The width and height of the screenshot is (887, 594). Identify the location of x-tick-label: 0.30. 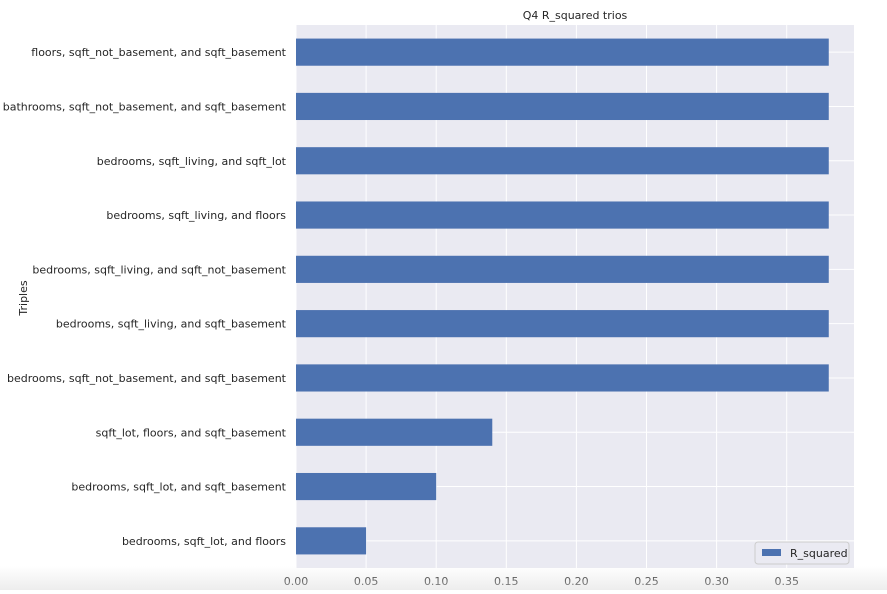
(716, 581).